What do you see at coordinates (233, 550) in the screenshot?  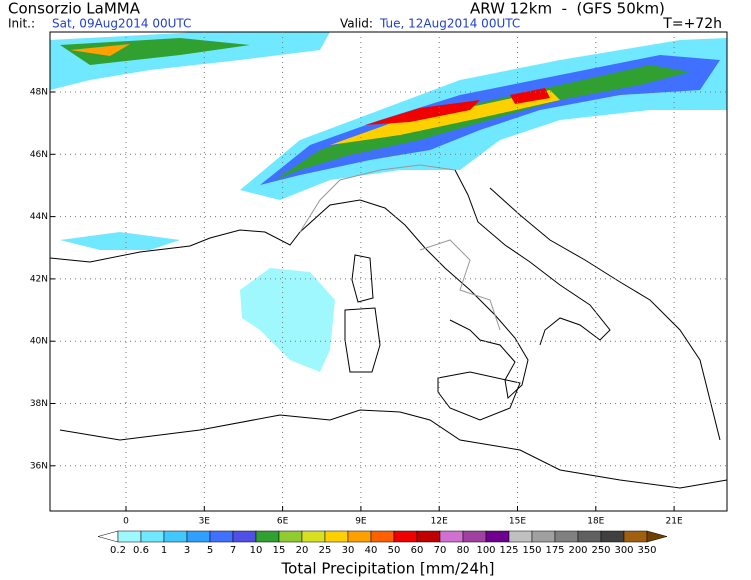 I see `colorbar-label: 7` at bounding box center [233, 550].